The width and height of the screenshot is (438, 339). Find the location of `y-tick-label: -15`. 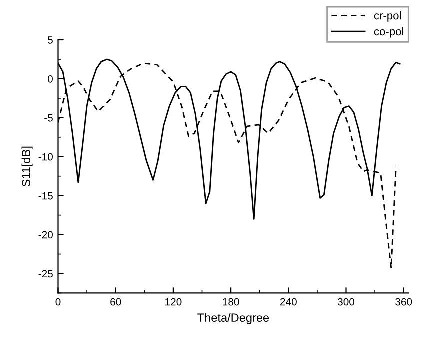

y-tick-label: -15 is located at coordinates (45, 196).